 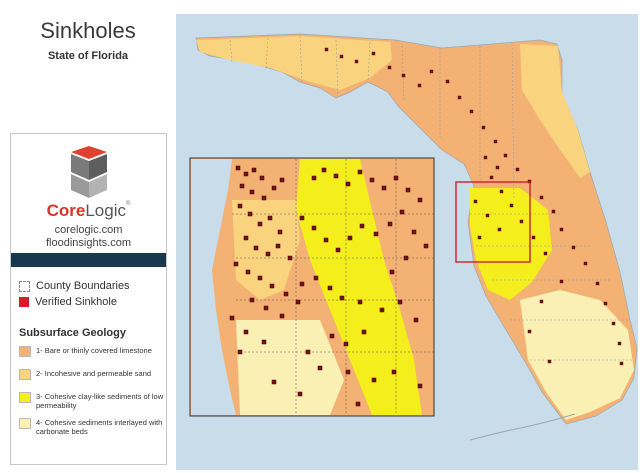 What do you see at coordinates (577, 355) in the screenshot?
I see `southern-peninsula-sediments` at bounding box center [577, 355].